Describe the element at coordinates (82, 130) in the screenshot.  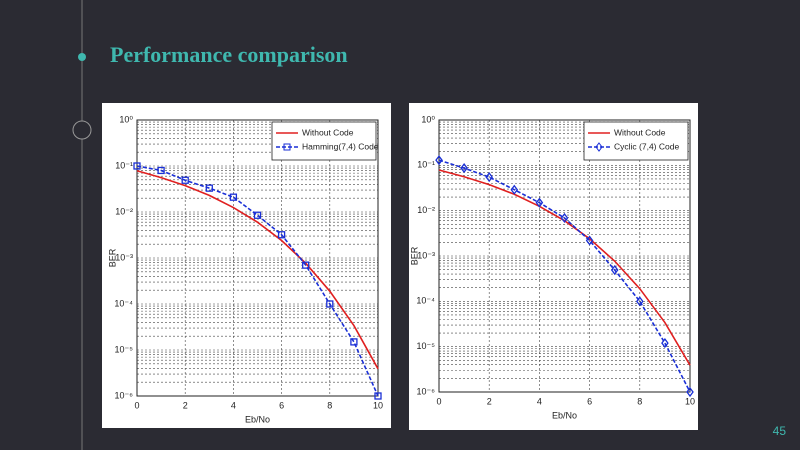
I see `timeline-node` at that location.